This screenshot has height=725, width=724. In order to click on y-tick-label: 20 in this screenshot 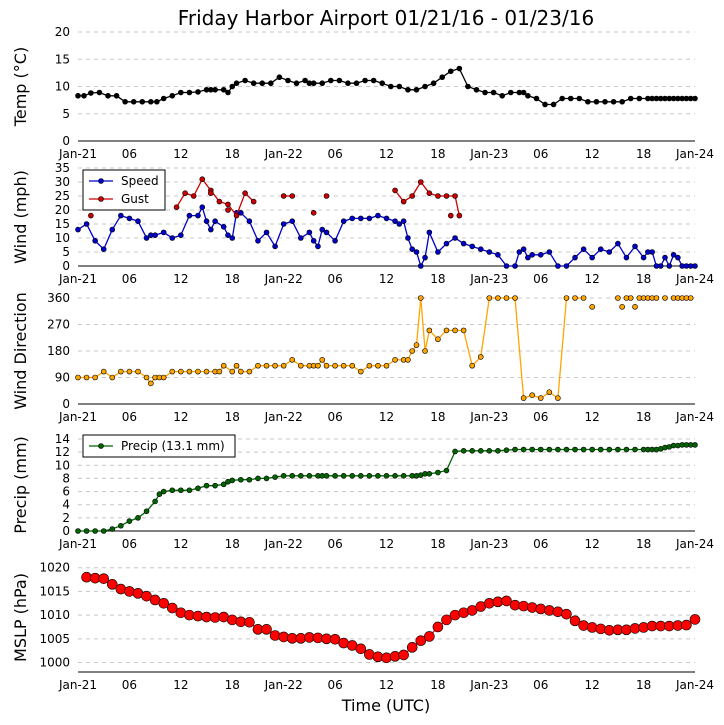, I will do `click(62, 210)`.